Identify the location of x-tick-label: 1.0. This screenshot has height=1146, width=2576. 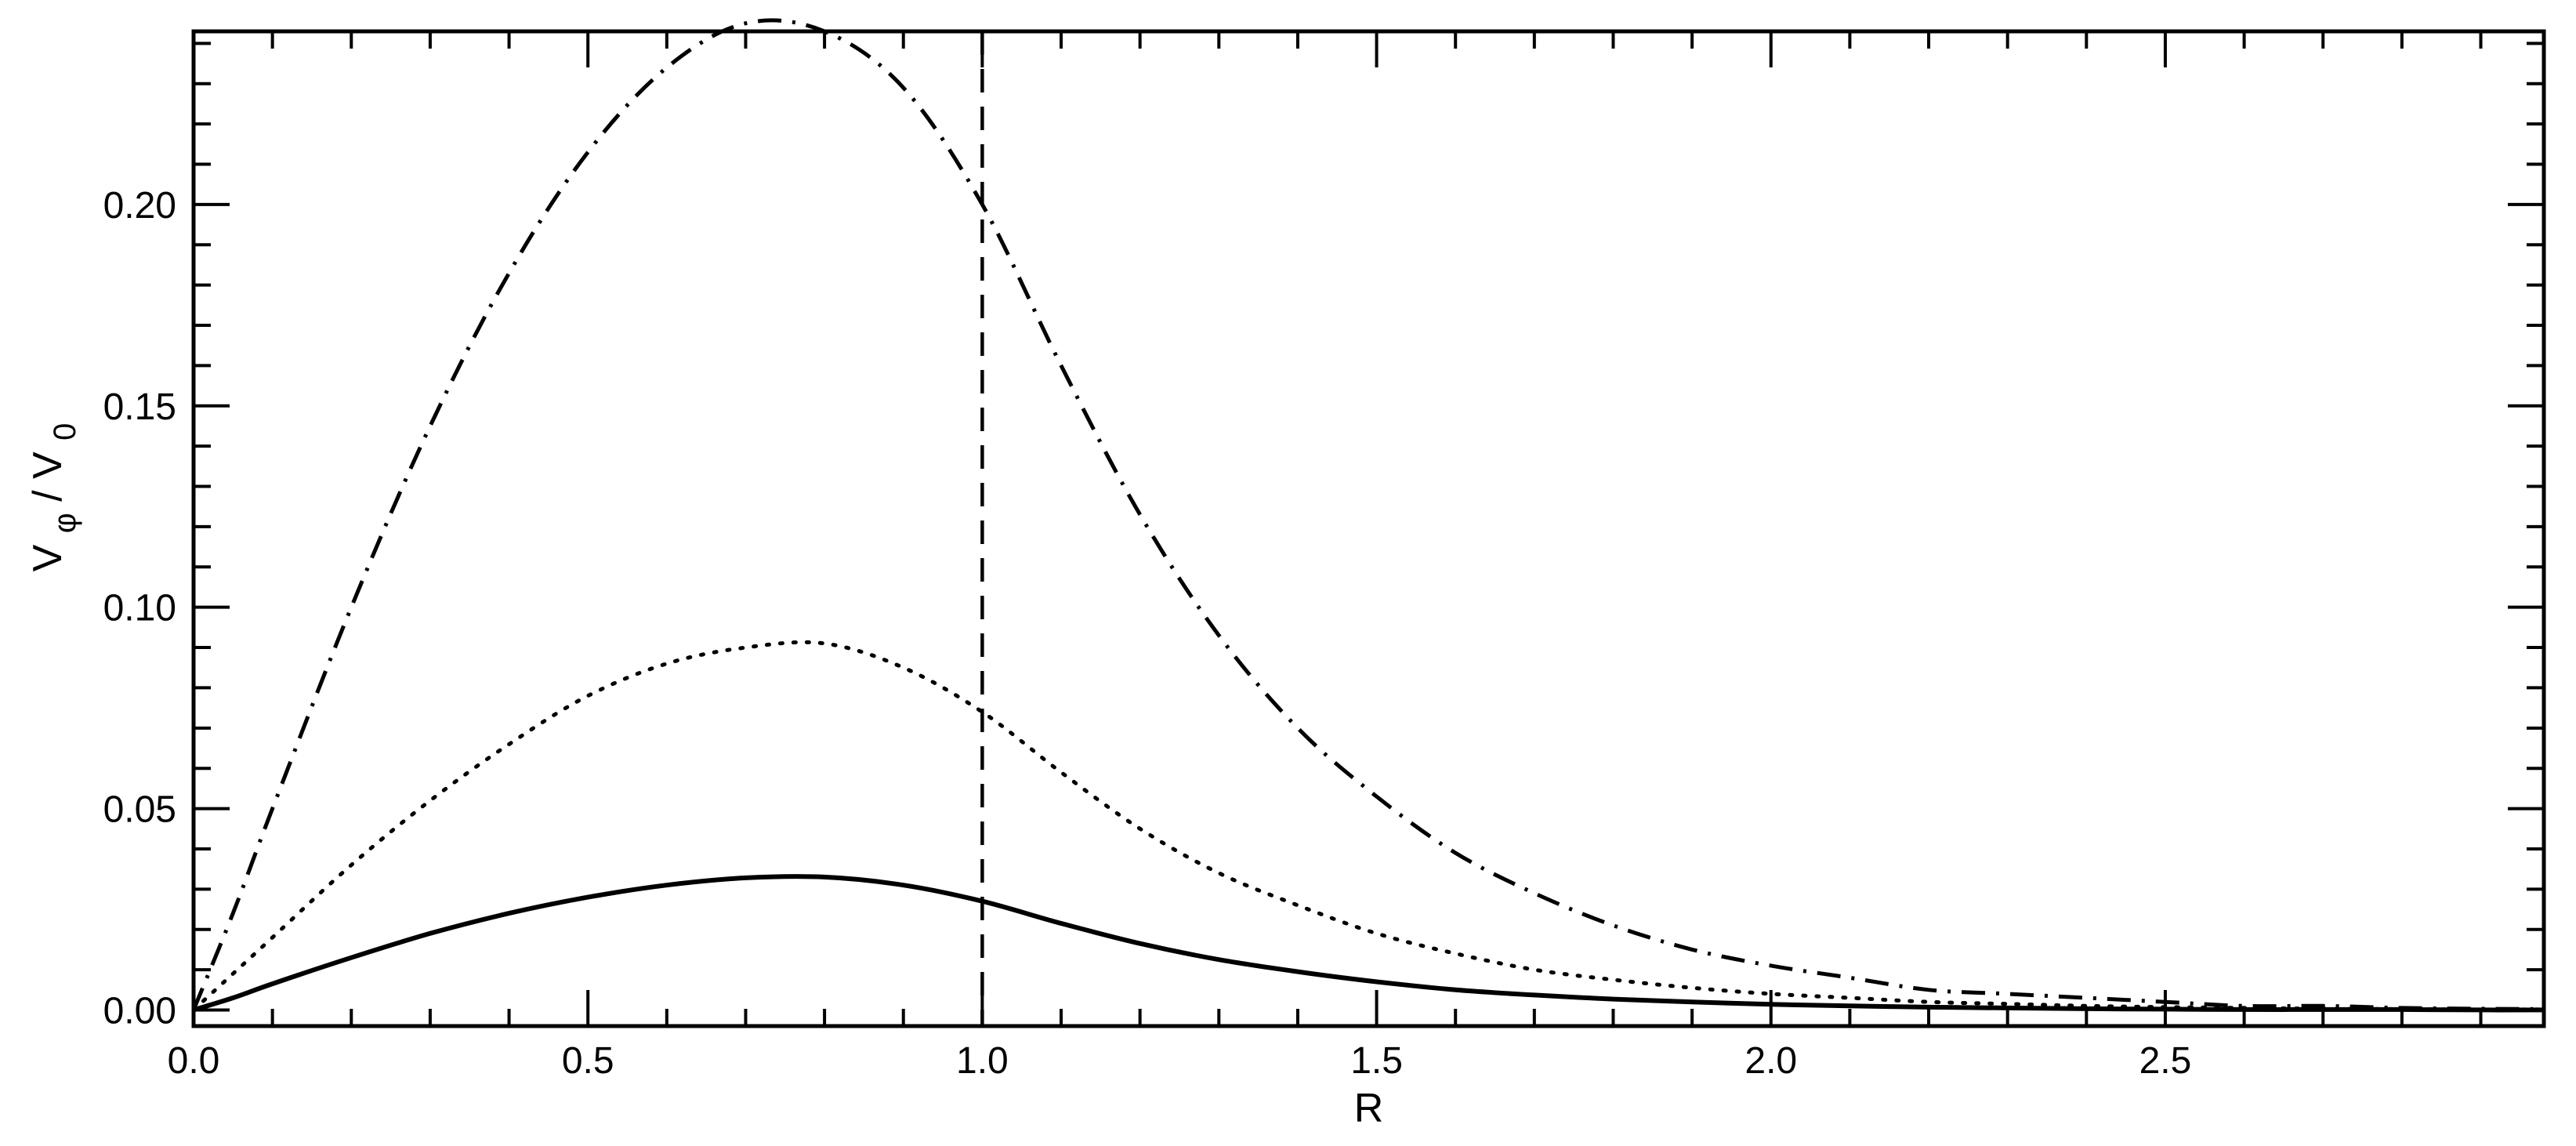
(982, 1061).